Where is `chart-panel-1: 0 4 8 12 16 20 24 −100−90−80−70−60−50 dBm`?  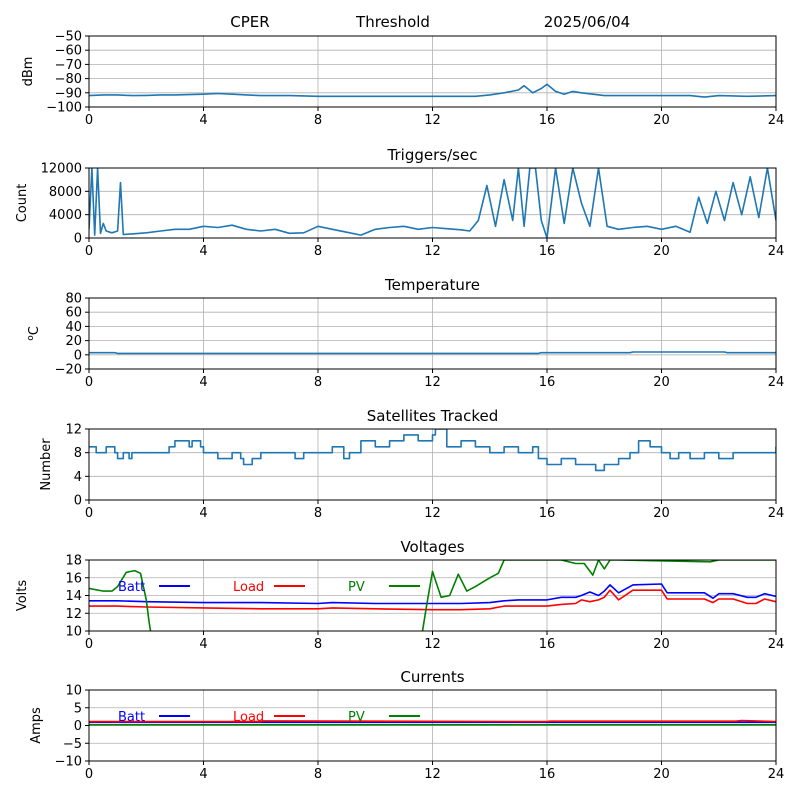 chart-panel-1: 0 4 8 12 16 20 24 −100−90−80−70−60−50 dBm is located at coordinates (402, 79).